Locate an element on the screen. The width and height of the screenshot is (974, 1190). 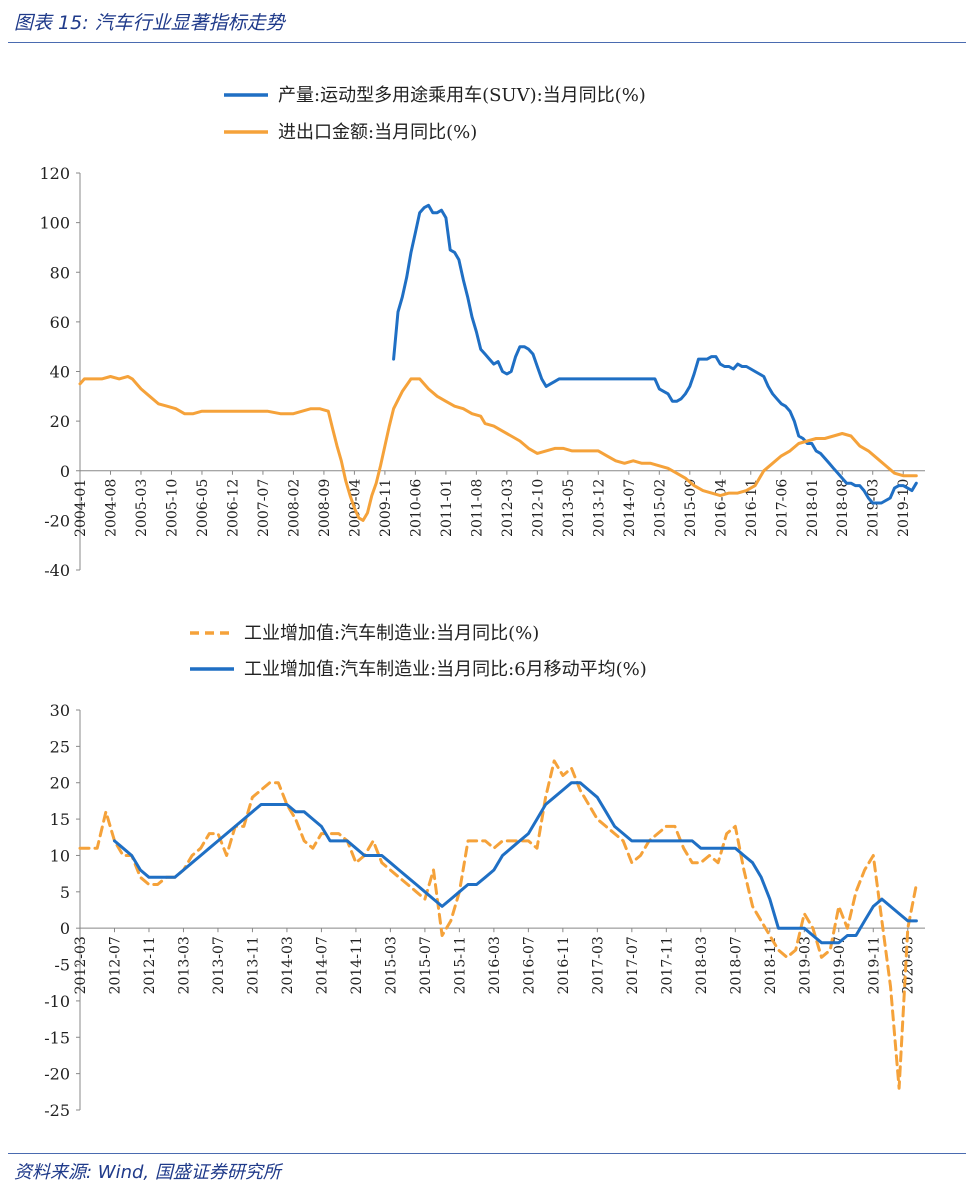
x-tick-label: 2015-11 is located at coordinates (460, 965).